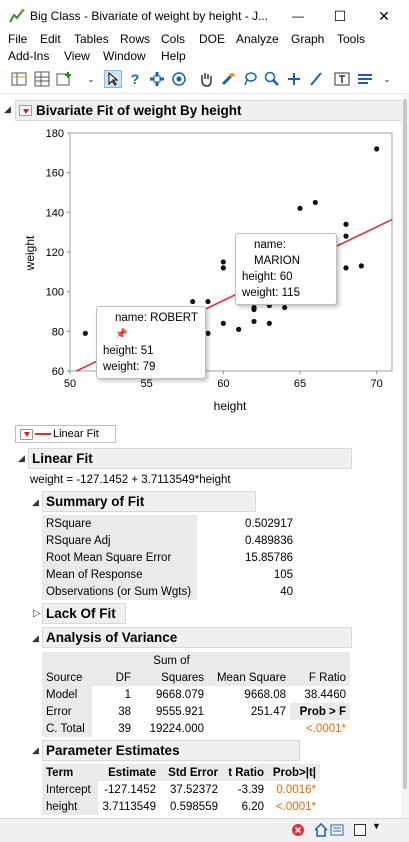 The width and height of the screenshot is (409, 842). What do you see at coordinates (190, 458) in the screenshot?
I see `linear-fit-header: Linear Fit` at bounding box center [190, 458].